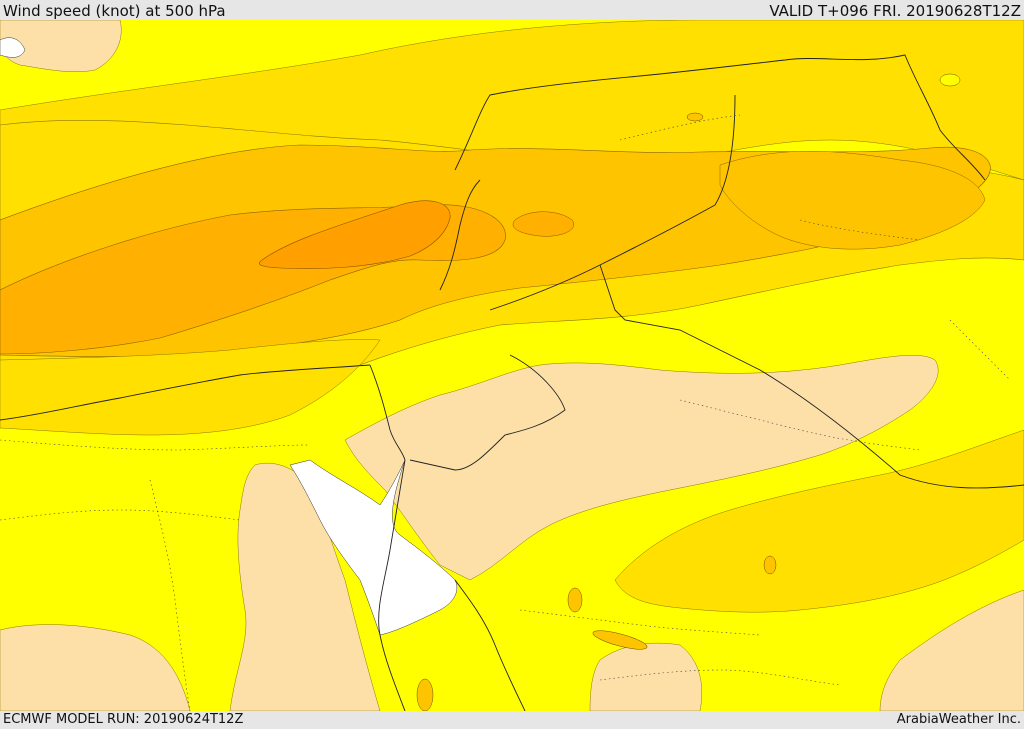 This screenshot has height=729, width=1024. Describe the element at coordinates (123, 719) in the screenshot. I see `model-run-label: ECMWF MODEL RUN: 20190624T12Z` at that location.